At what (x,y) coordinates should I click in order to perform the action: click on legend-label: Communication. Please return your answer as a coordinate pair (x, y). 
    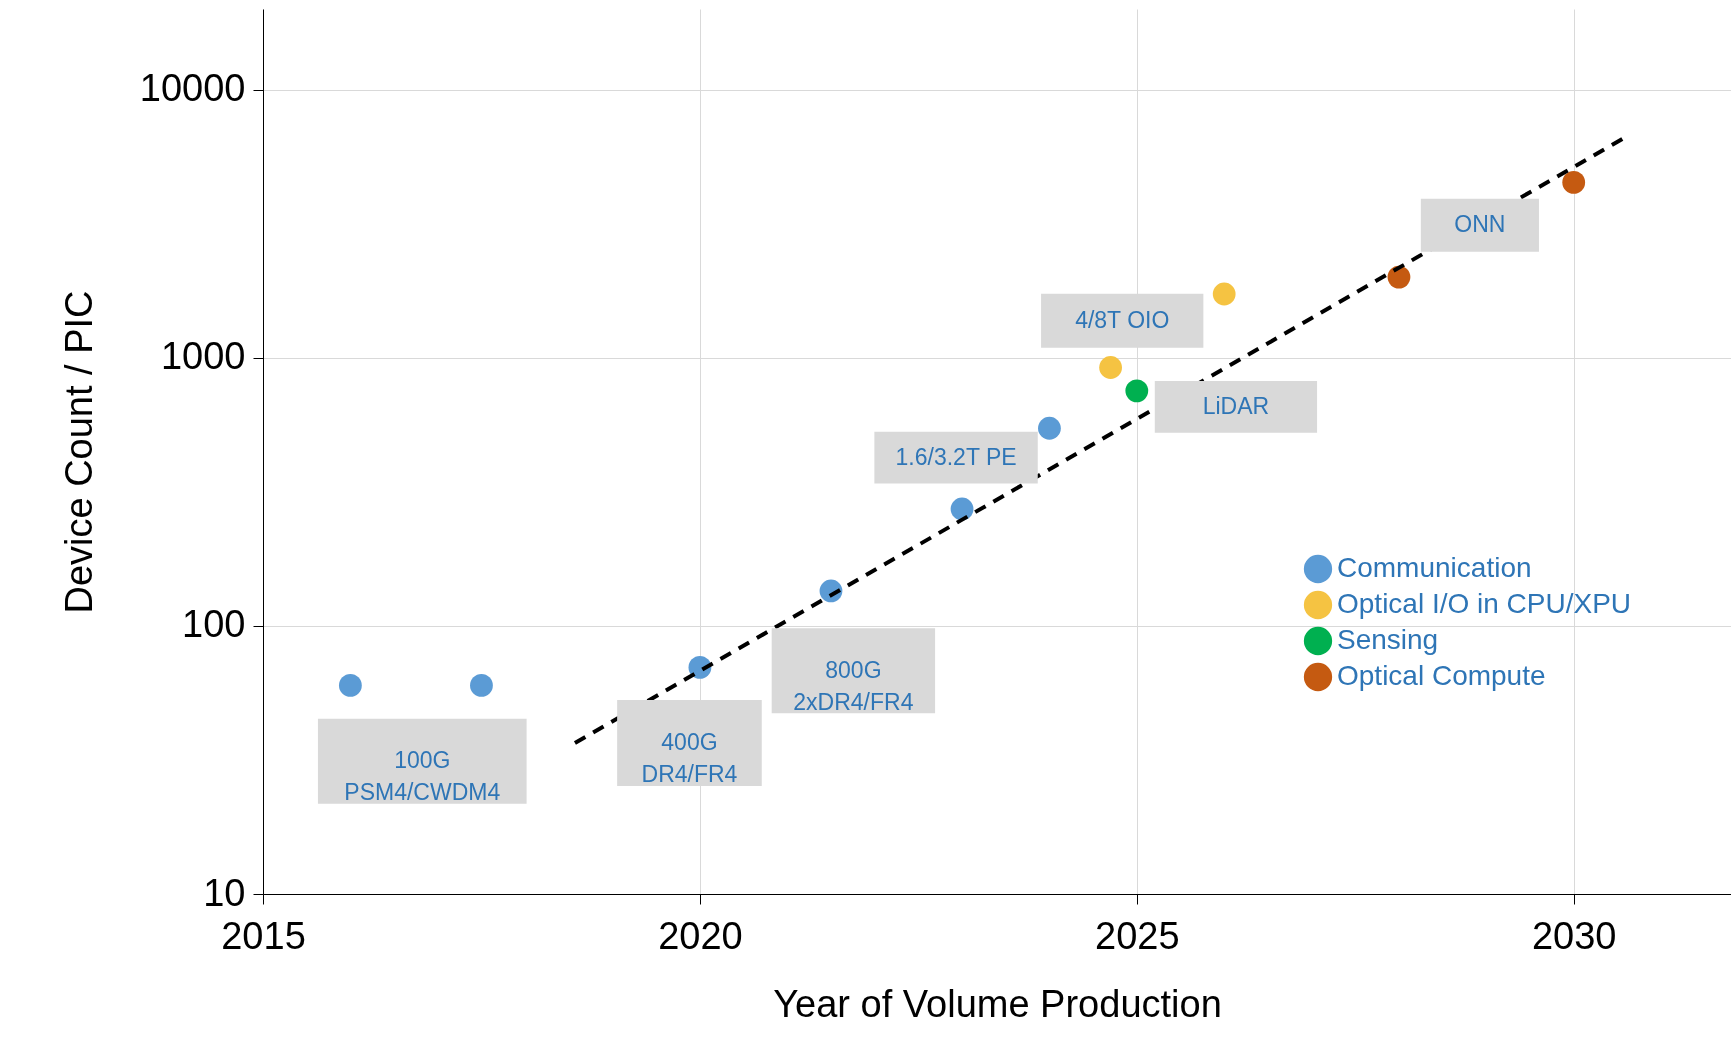
    Looking at the image, I should click on (1434, 567).